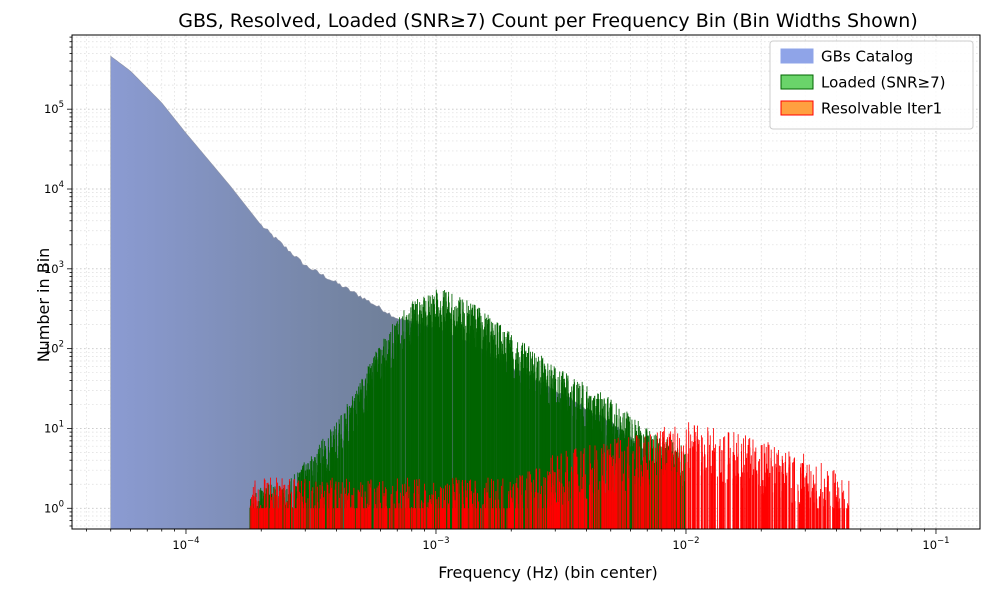 Image resolution: width=989 pixels, height=590 pixels. What do you see at coordinates (548, 572) in the screenshot?
I see `x-axis-label: Frequency (Hz) (bin center)` at bounding box center [548, 572].